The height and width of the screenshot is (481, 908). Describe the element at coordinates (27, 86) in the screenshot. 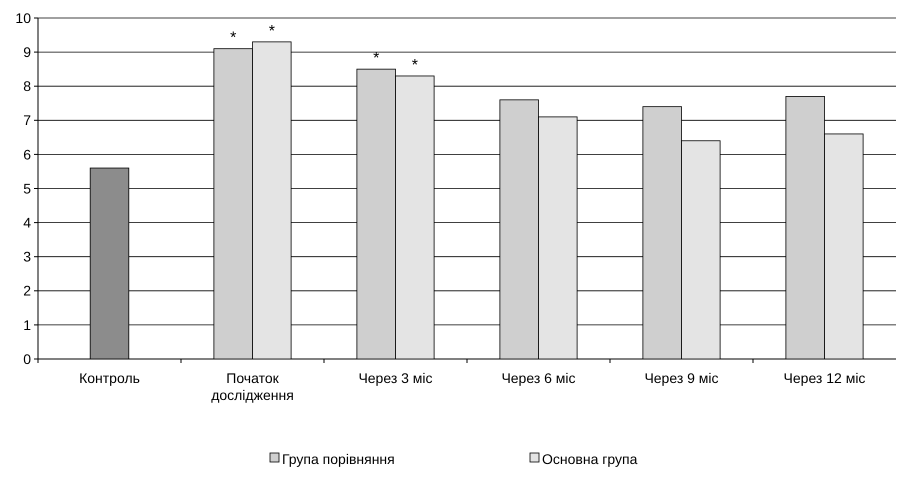

I see `y-tick-label: 8` at that location.